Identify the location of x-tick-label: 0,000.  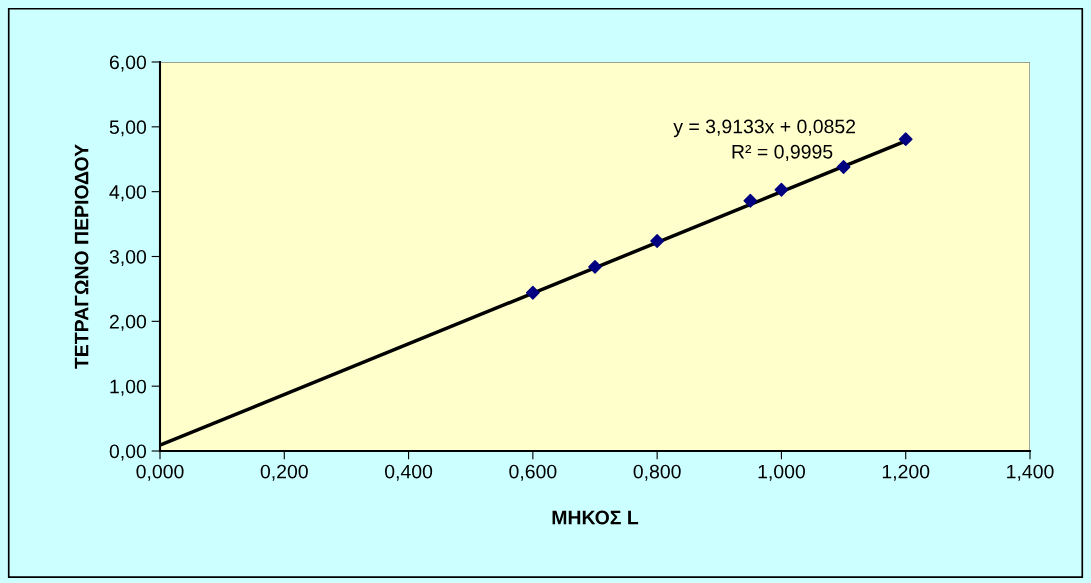
(160, 472).